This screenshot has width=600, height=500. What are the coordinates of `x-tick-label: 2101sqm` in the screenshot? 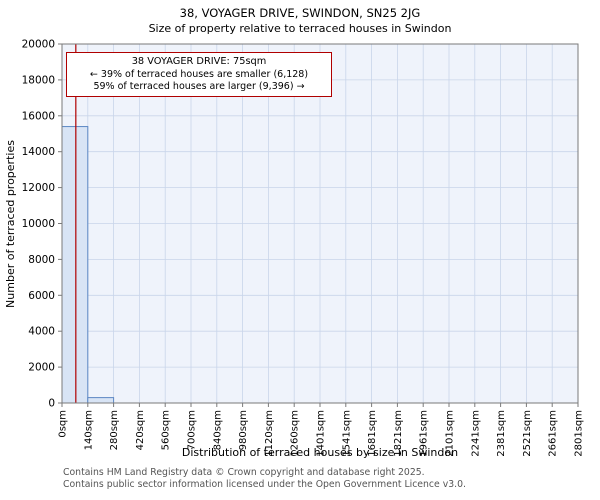 It's located at (450, 433).